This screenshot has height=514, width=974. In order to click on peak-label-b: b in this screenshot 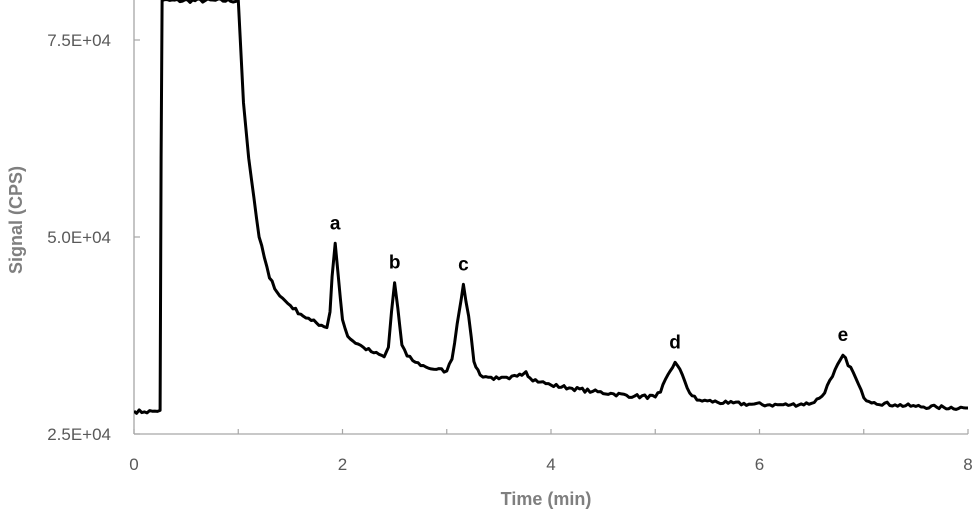, I will do `click(395, 263)`.